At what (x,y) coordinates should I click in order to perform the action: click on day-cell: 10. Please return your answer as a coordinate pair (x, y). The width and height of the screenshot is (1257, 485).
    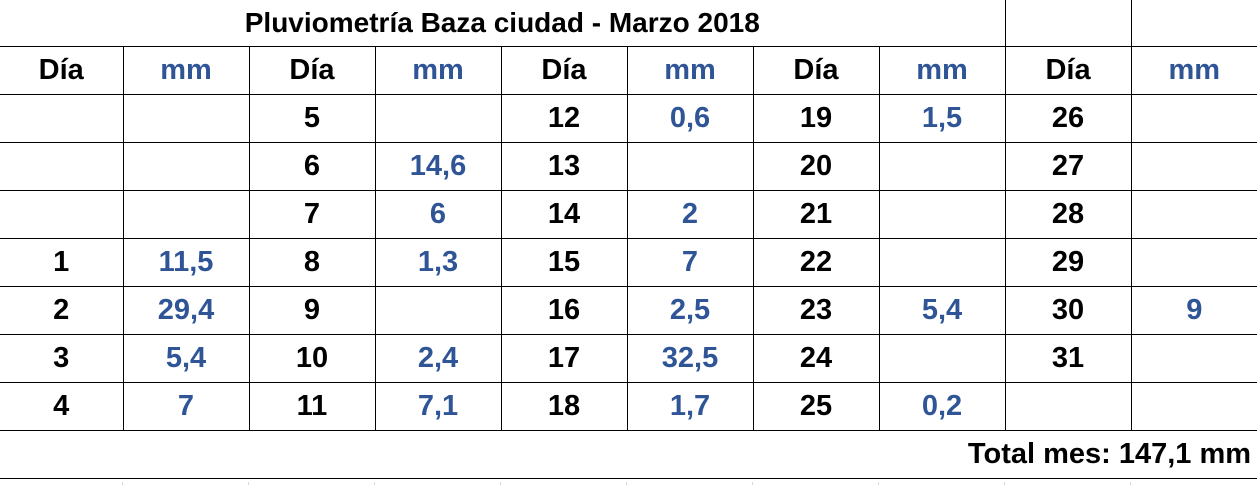
    Looking at the image, I should click on (312, 358).